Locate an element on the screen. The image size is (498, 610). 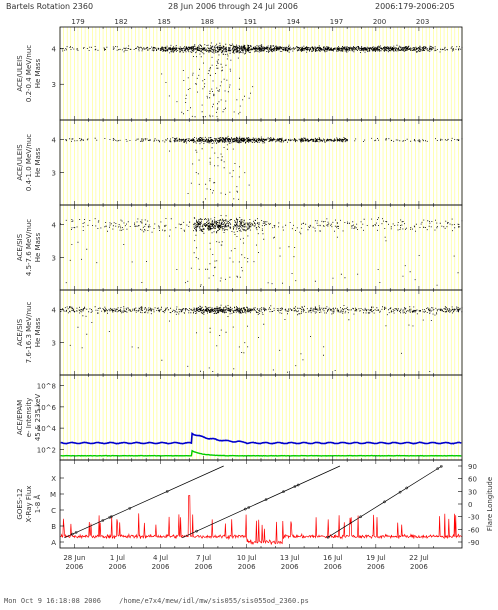
panel-label: 0.4-1.0 MeV/nuc is located at coordinates (29, 162).